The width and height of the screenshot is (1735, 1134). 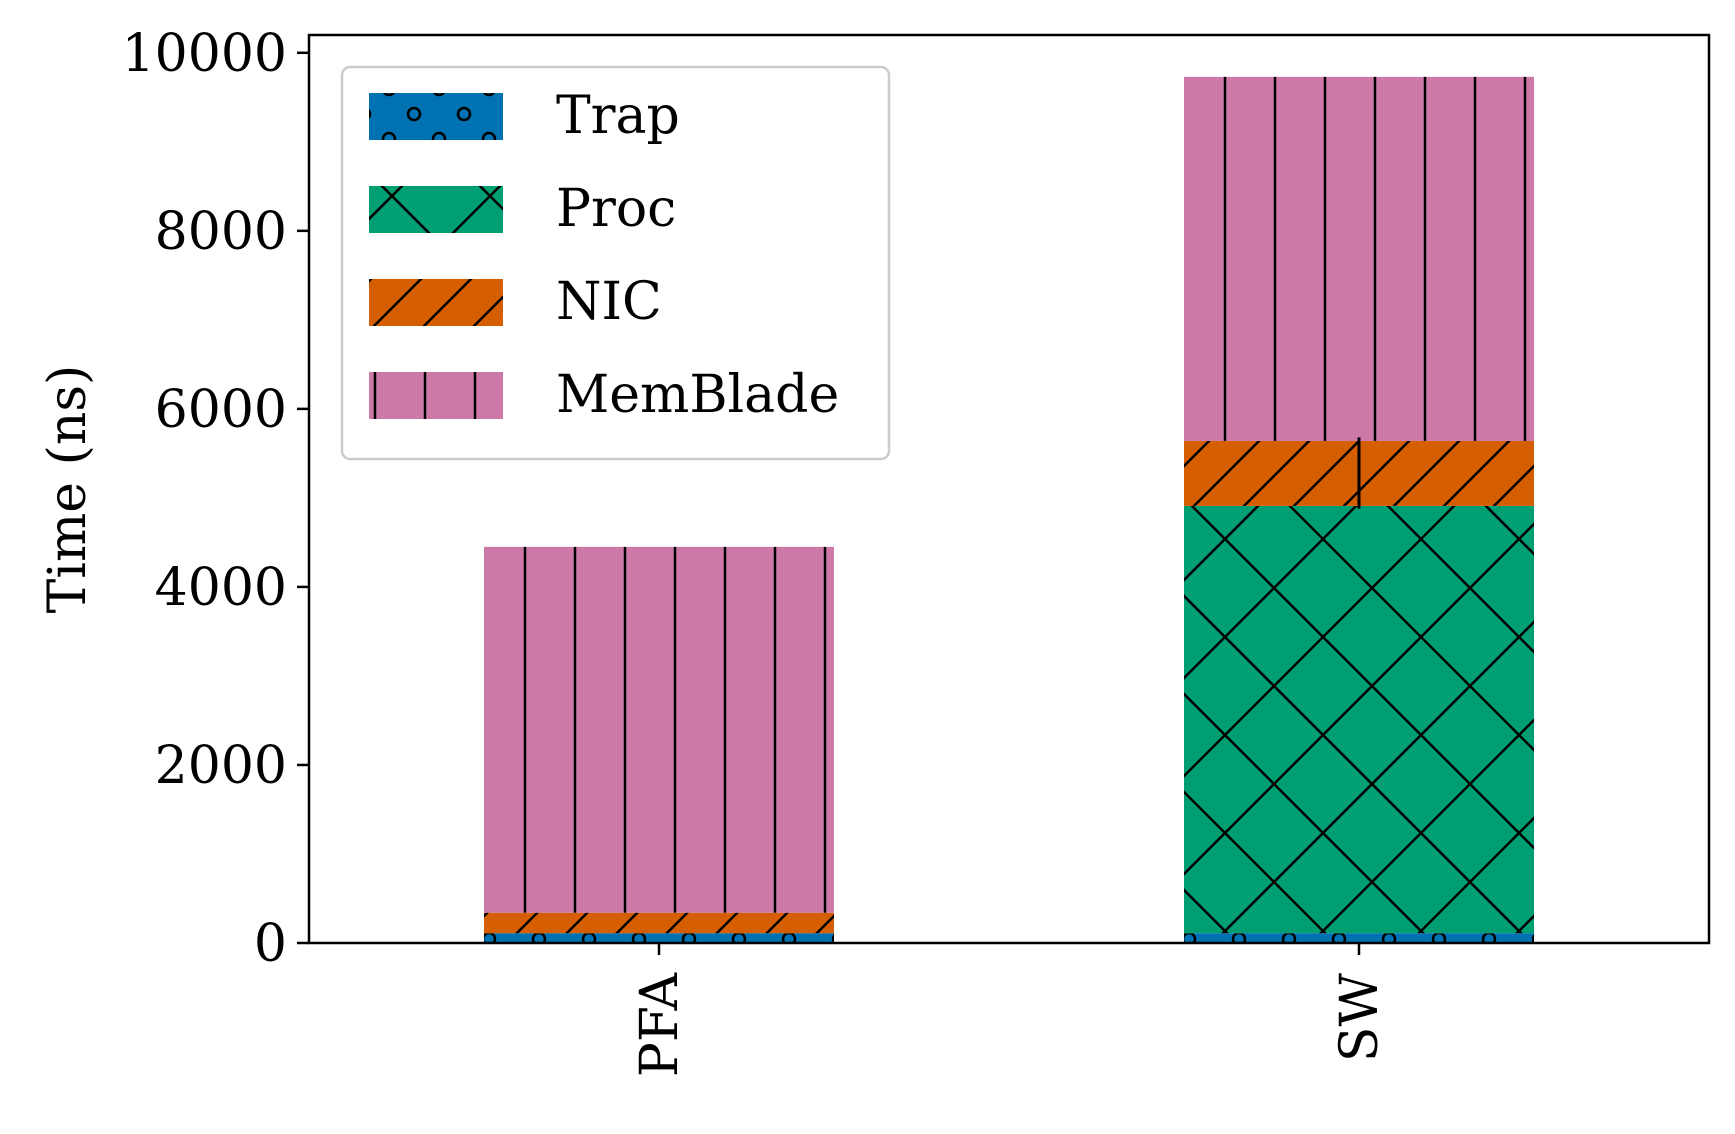 What do you see at coordinates (697, 395) in the screenshot?
I see `legend-label-memblade: MemBlade` at bounding box center [697, 395].